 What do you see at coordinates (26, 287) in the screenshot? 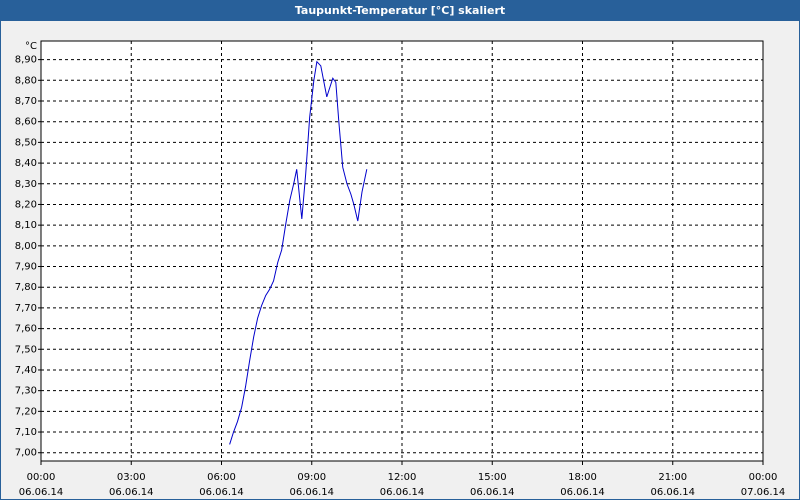
I see `y-tick-label: 7,80` at bounding box center [26, 287].